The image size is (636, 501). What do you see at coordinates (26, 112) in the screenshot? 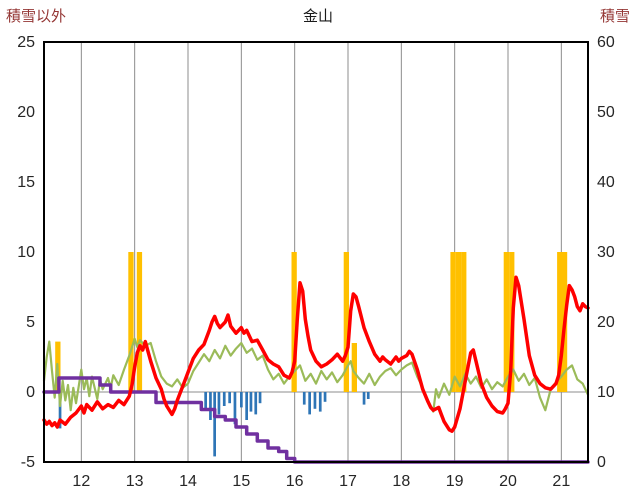
I see `left-tick-label: 20` at bounding box center [26, 112].